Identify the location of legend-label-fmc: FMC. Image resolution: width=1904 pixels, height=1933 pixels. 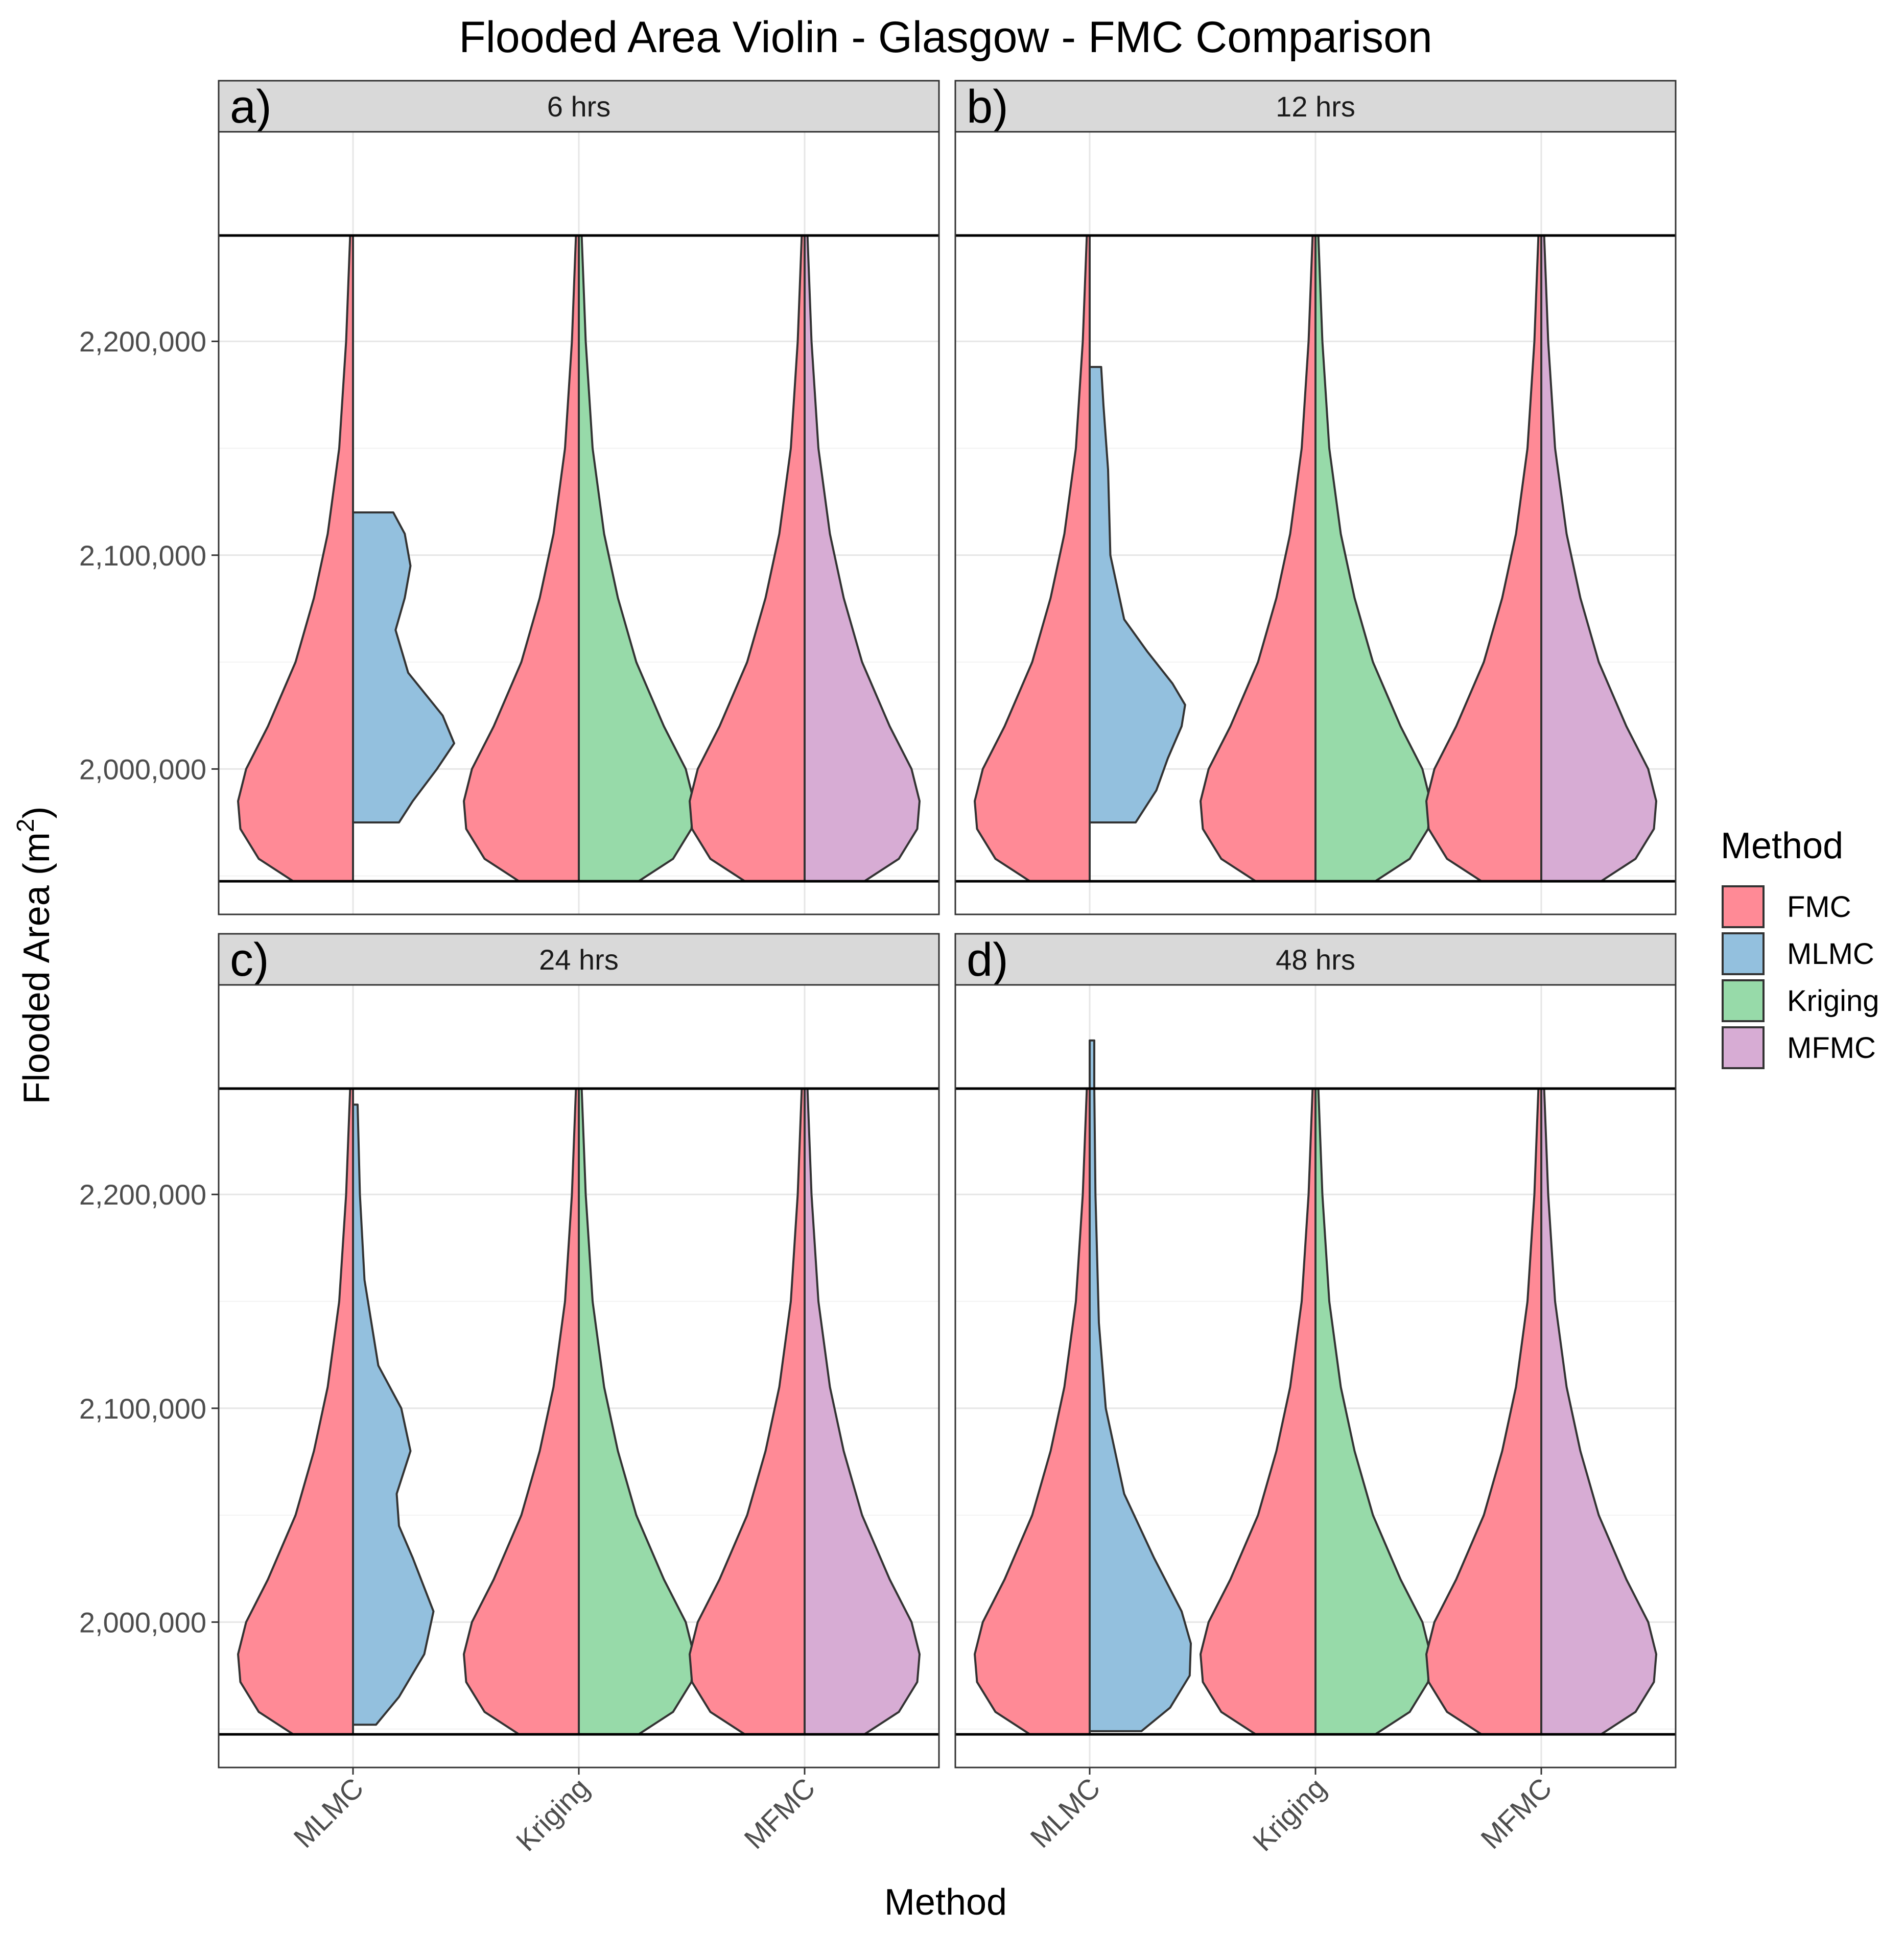
(1819, 907).